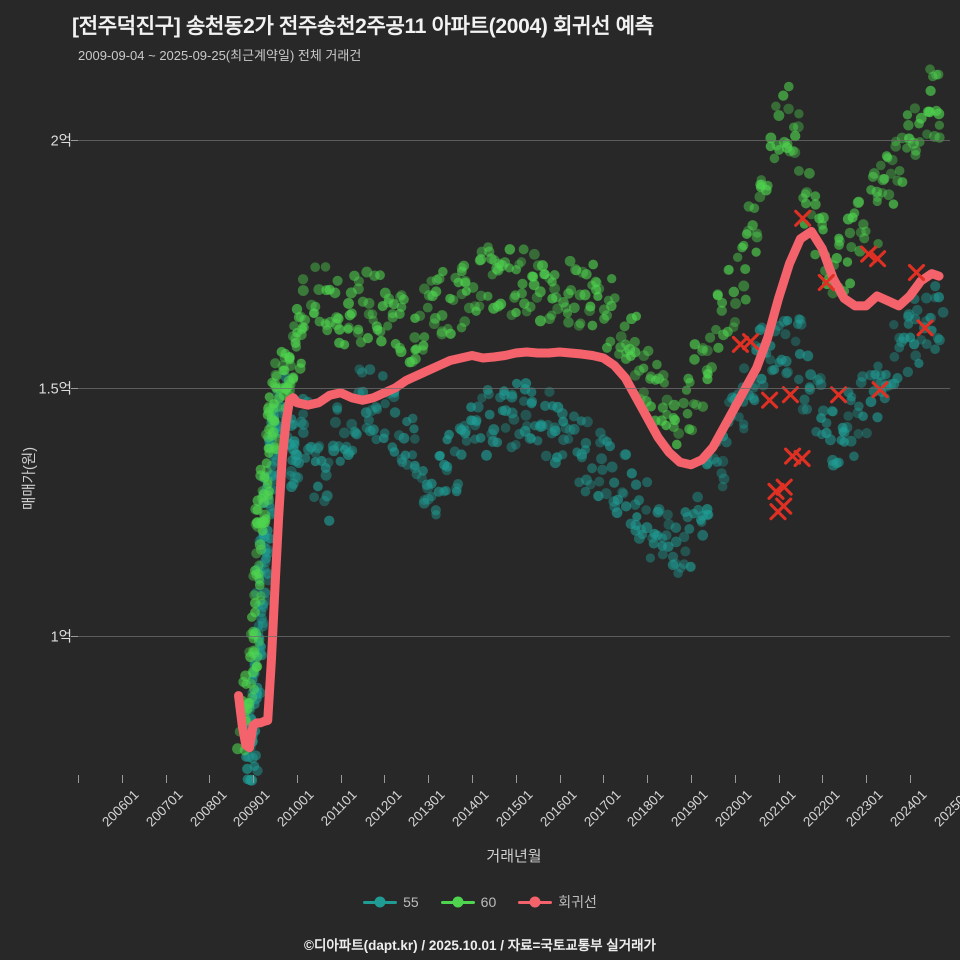 The image size is (960, 960). I want to click on x-tick-label: 200701, so click(164, 808).